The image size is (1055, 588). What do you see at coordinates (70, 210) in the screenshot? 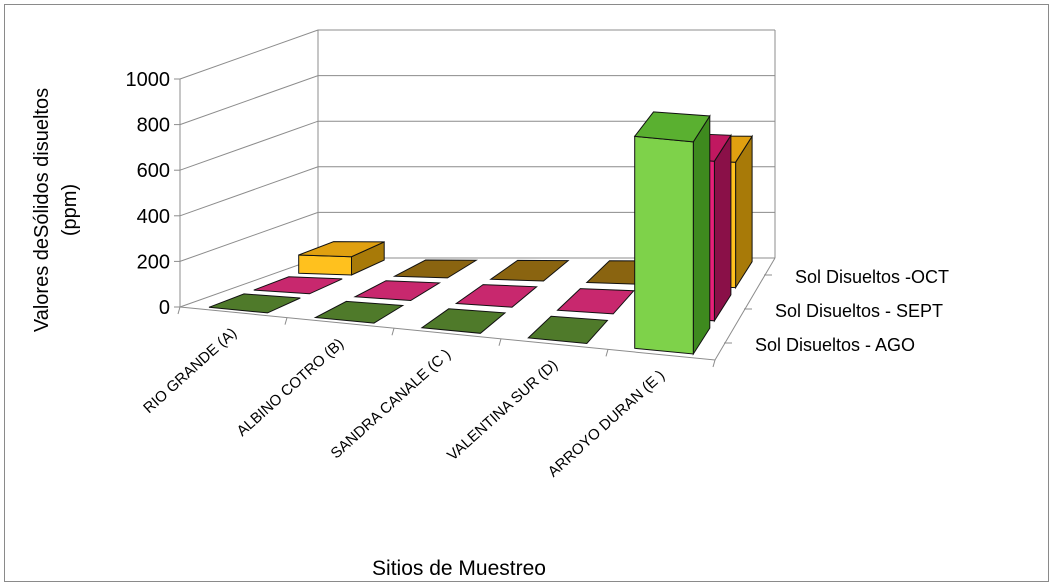
I see `y-axis-title-line2: (ppm)` at bounding box center [70, 210].